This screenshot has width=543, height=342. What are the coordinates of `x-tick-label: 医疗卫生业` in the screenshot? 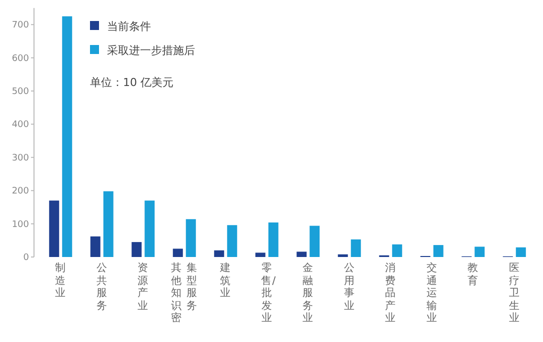 It's located at (514, 293).